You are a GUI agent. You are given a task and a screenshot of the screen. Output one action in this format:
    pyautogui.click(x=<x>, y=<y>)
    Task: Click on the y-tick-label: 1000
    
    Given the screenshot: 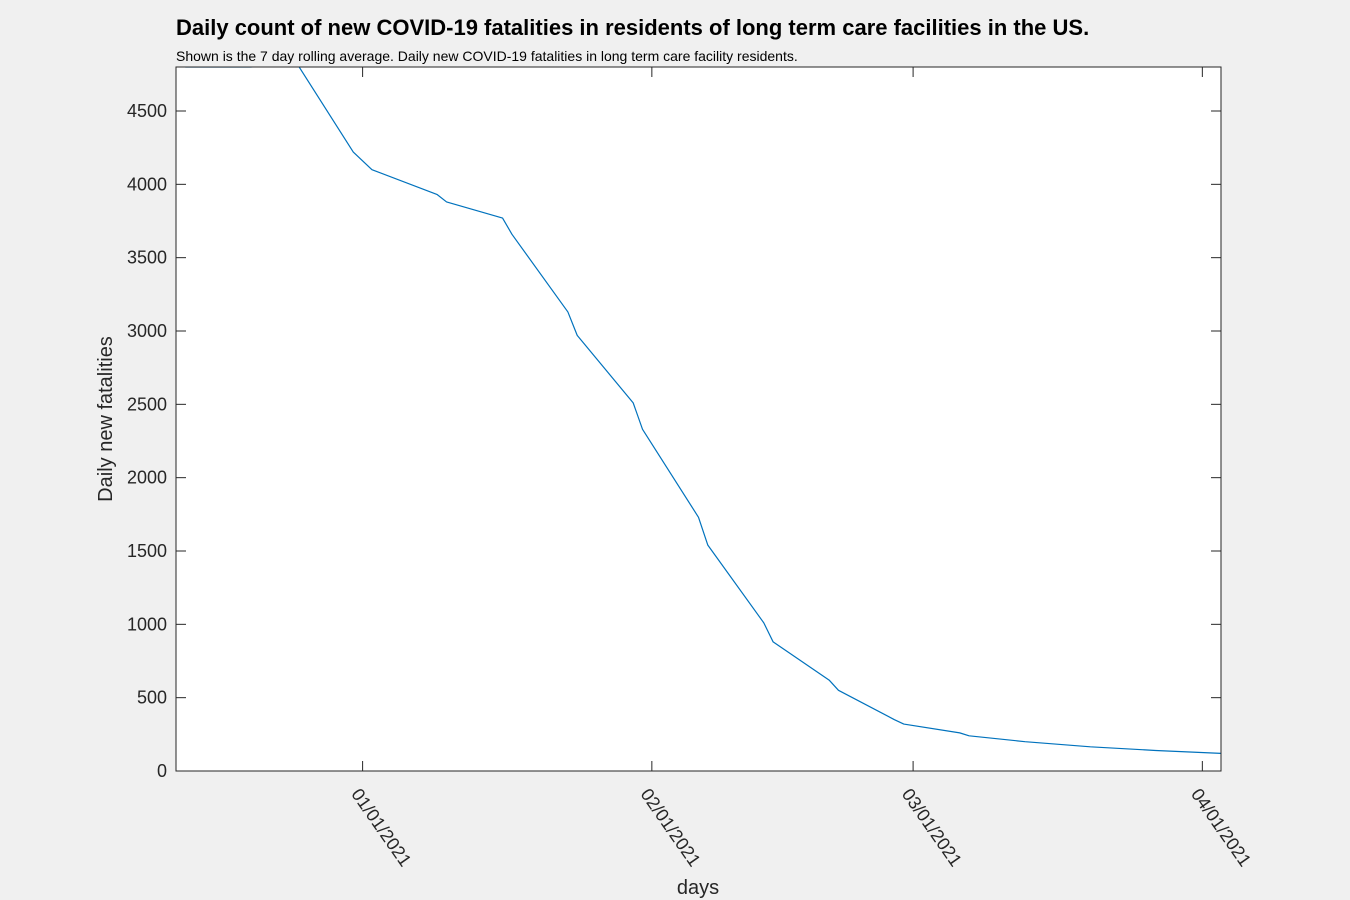 What is the action you would take?
    pyautogui.click(x=147, y=624)
    